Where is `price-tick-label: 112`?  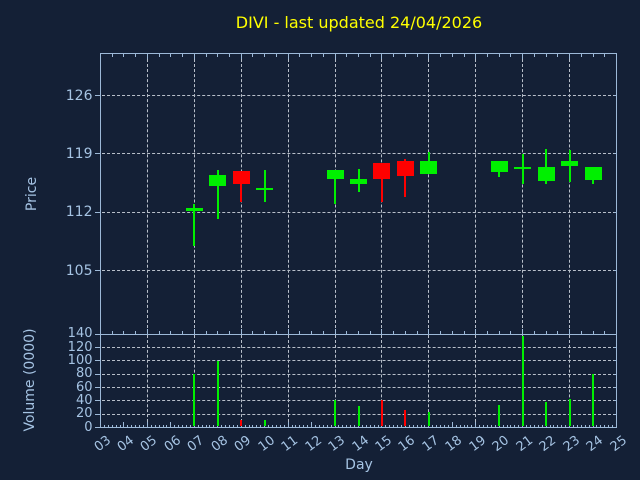 price-tick-label: 112 is located at coordinates (79, 212).